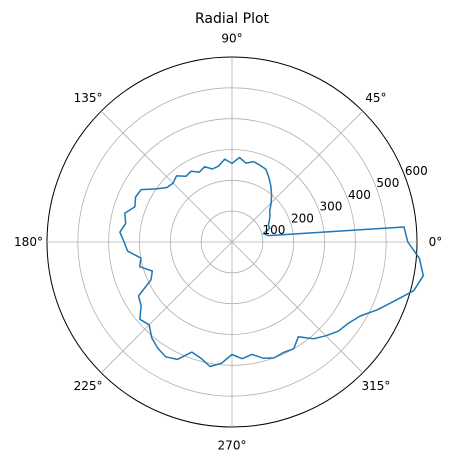 Image resolution: width=453 pixels, height=464 pixels. What do you see at coordinates (232, 19) in the screenshot?
I see `chart-title: Radial Plot` at bounding box center [232, 19].